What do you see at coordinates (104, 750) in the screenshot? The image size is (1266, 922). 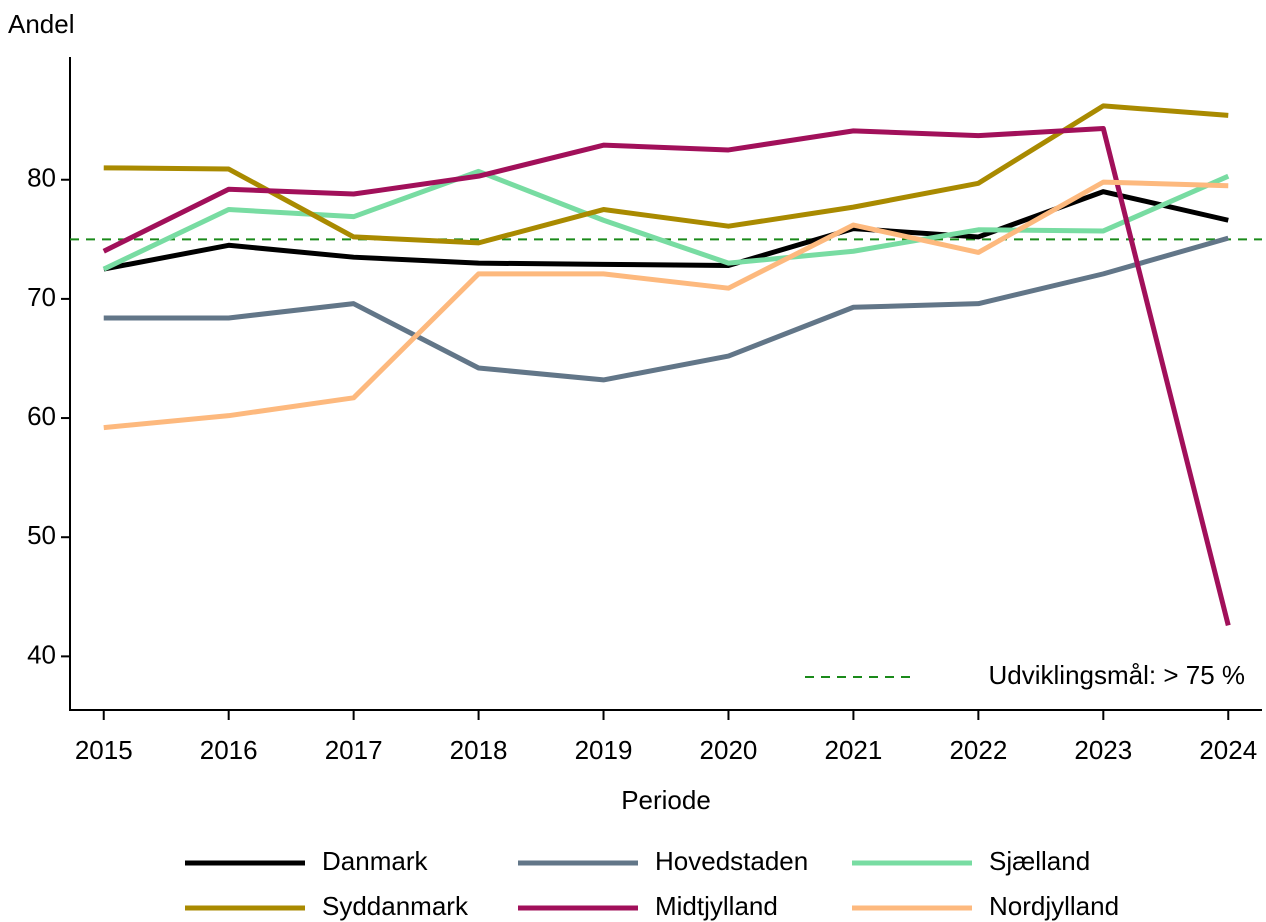 I see `x-tick-label: 2015` at bounding box center [104, 750].